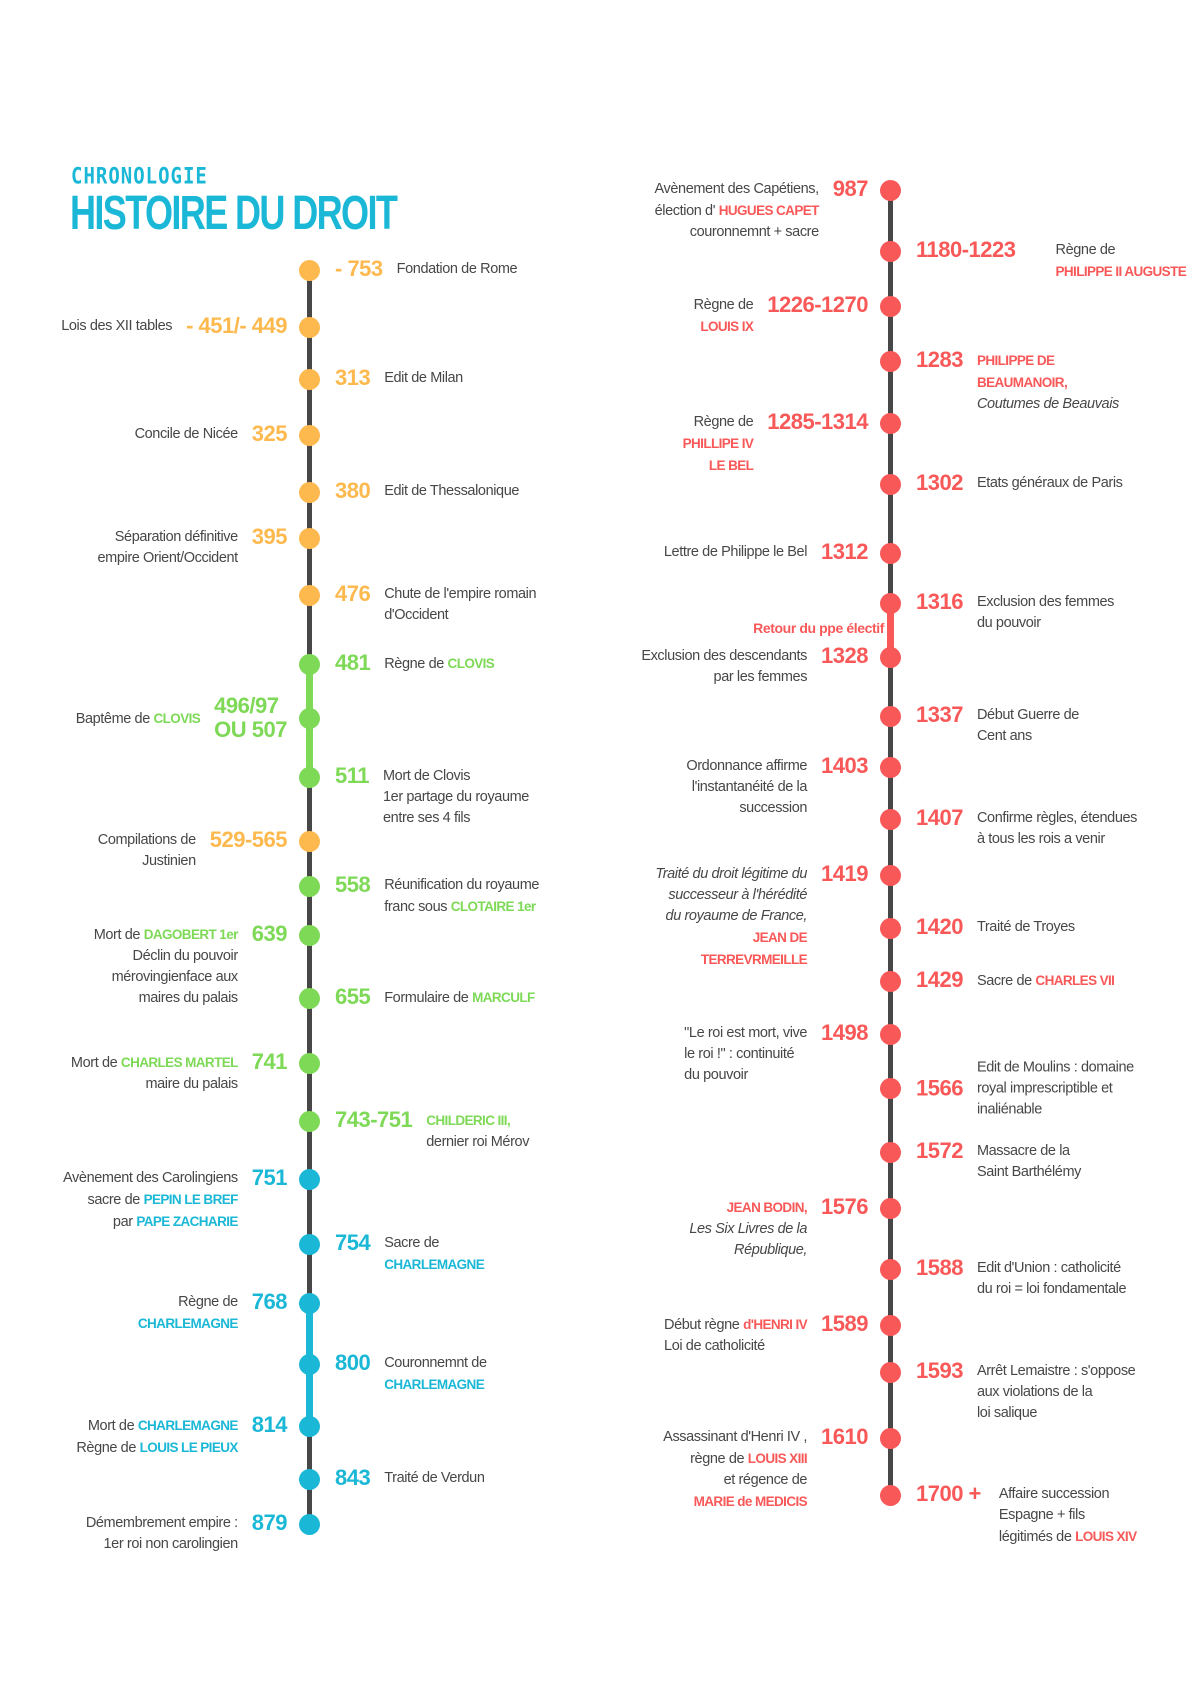 This screenshot has width=1200, height=1698. Describe the element at coordinates (191, 1199) in the screenshot. I see `highlighted-name: PEPIN LE BREF` at that location.